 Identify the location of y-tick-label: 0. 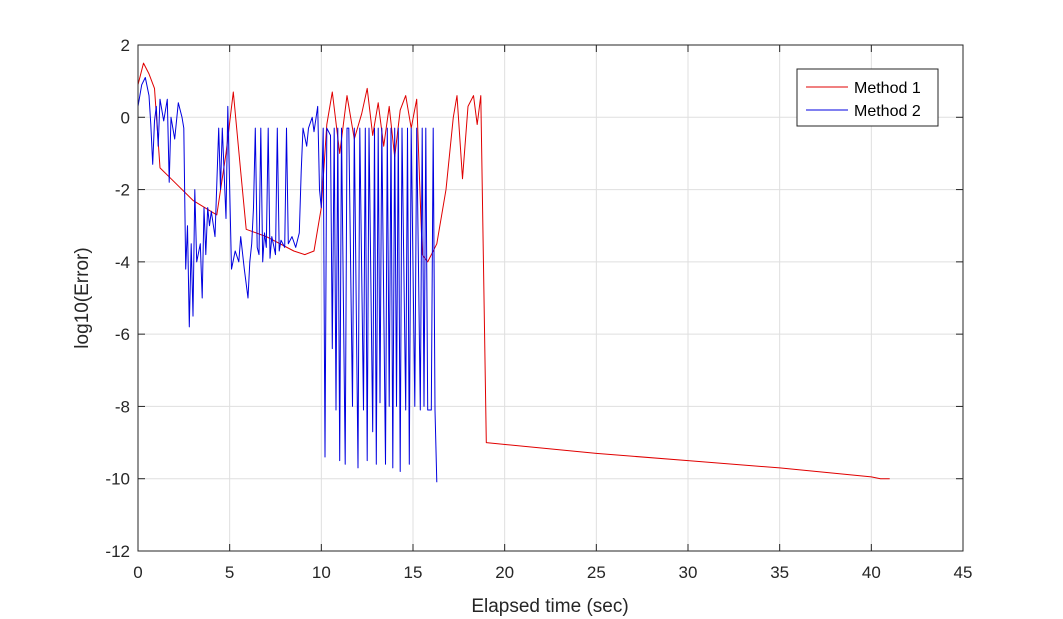
(125, 117).